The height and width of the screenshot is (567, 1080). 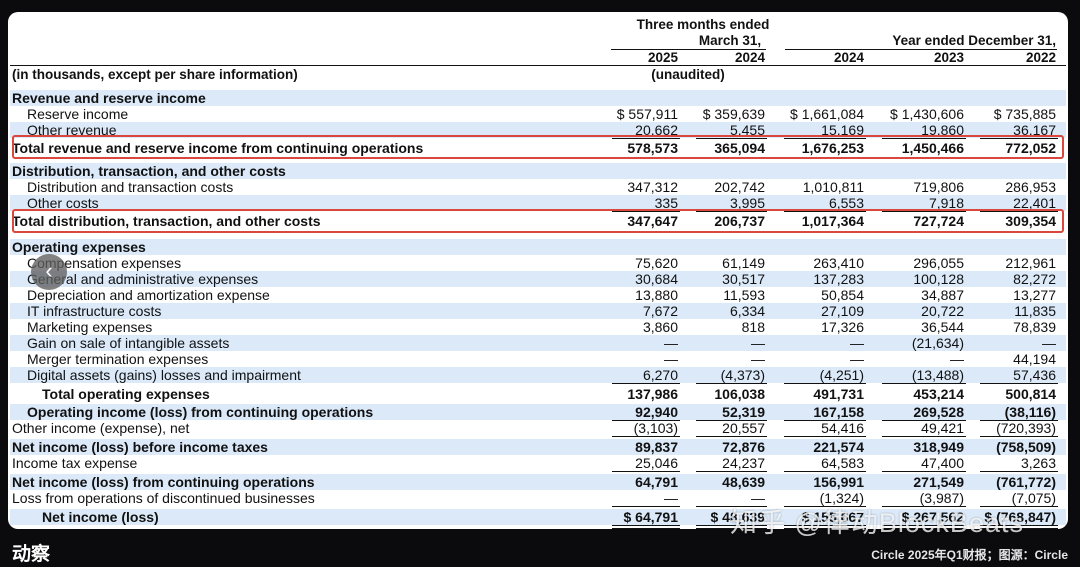 What do you see at coordinates (651, 517) in the screenshot?
I see `cell-value: $ 64,791` at bounding box center [651, 517].